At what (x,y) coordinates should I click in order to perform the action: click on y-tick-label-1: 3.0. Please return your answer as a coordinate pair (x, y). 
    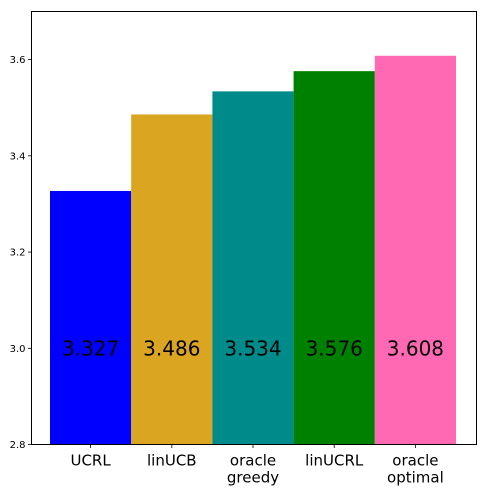
    Looking at the image, I should click on (18, 349).